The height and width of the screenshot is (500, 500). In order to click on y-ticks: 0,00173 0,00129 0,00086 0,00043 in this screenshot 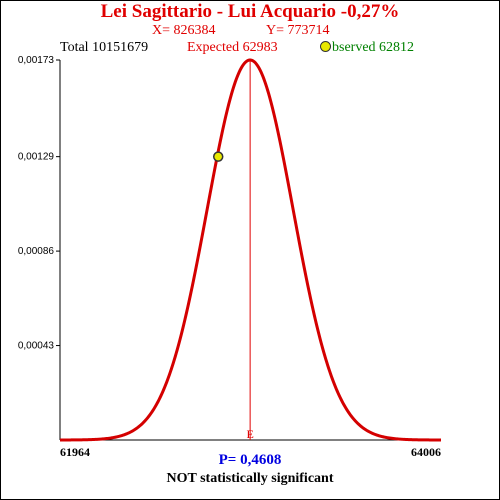, I will do `click(39, 203)`.